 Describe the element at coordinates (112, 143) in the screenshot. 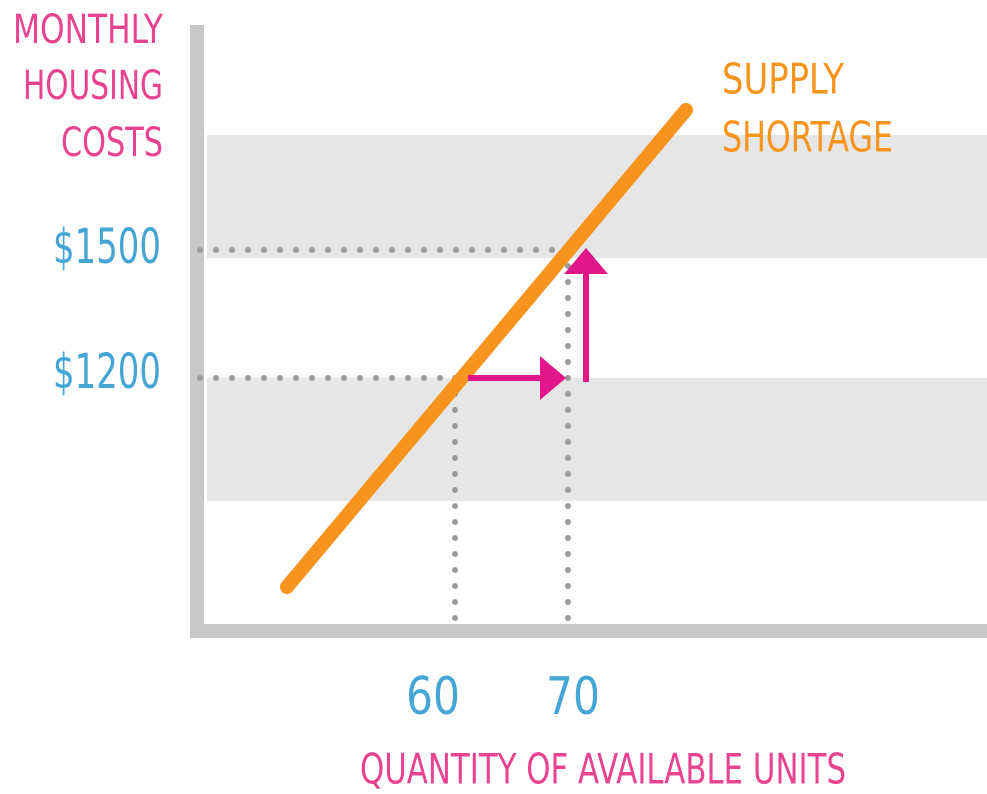

I see `y-axis-label: COSTS` at that location.